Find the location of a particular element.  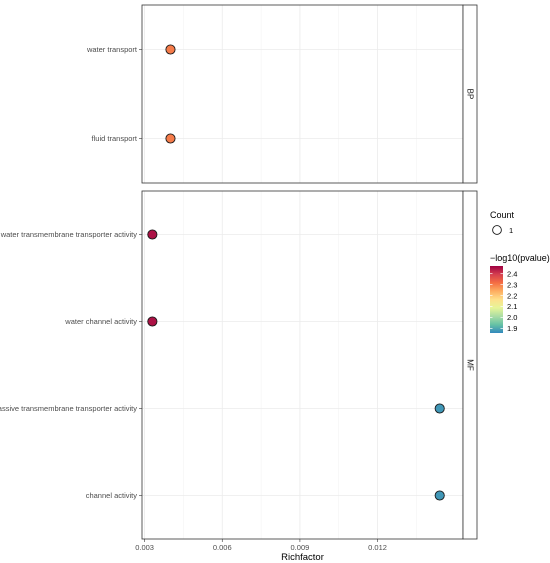

facet-strip-label: MF is located at coordinates (470, 365).